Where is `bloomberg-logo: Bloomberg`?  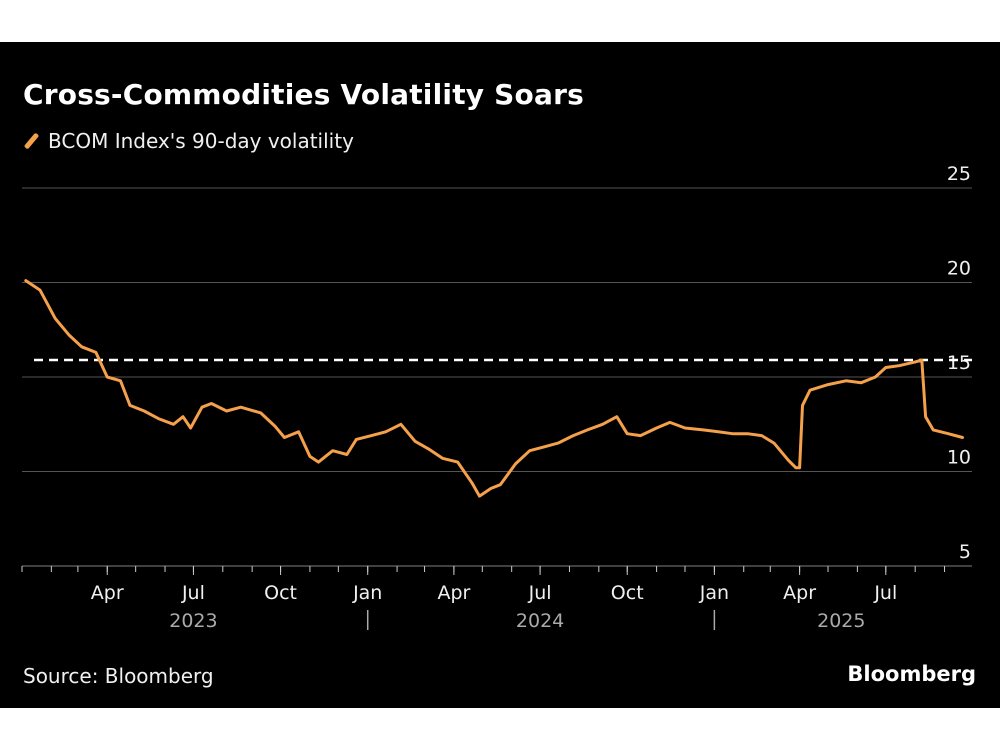 bloomberg-logo: Bloomberg is located at coordinates (911, 674).